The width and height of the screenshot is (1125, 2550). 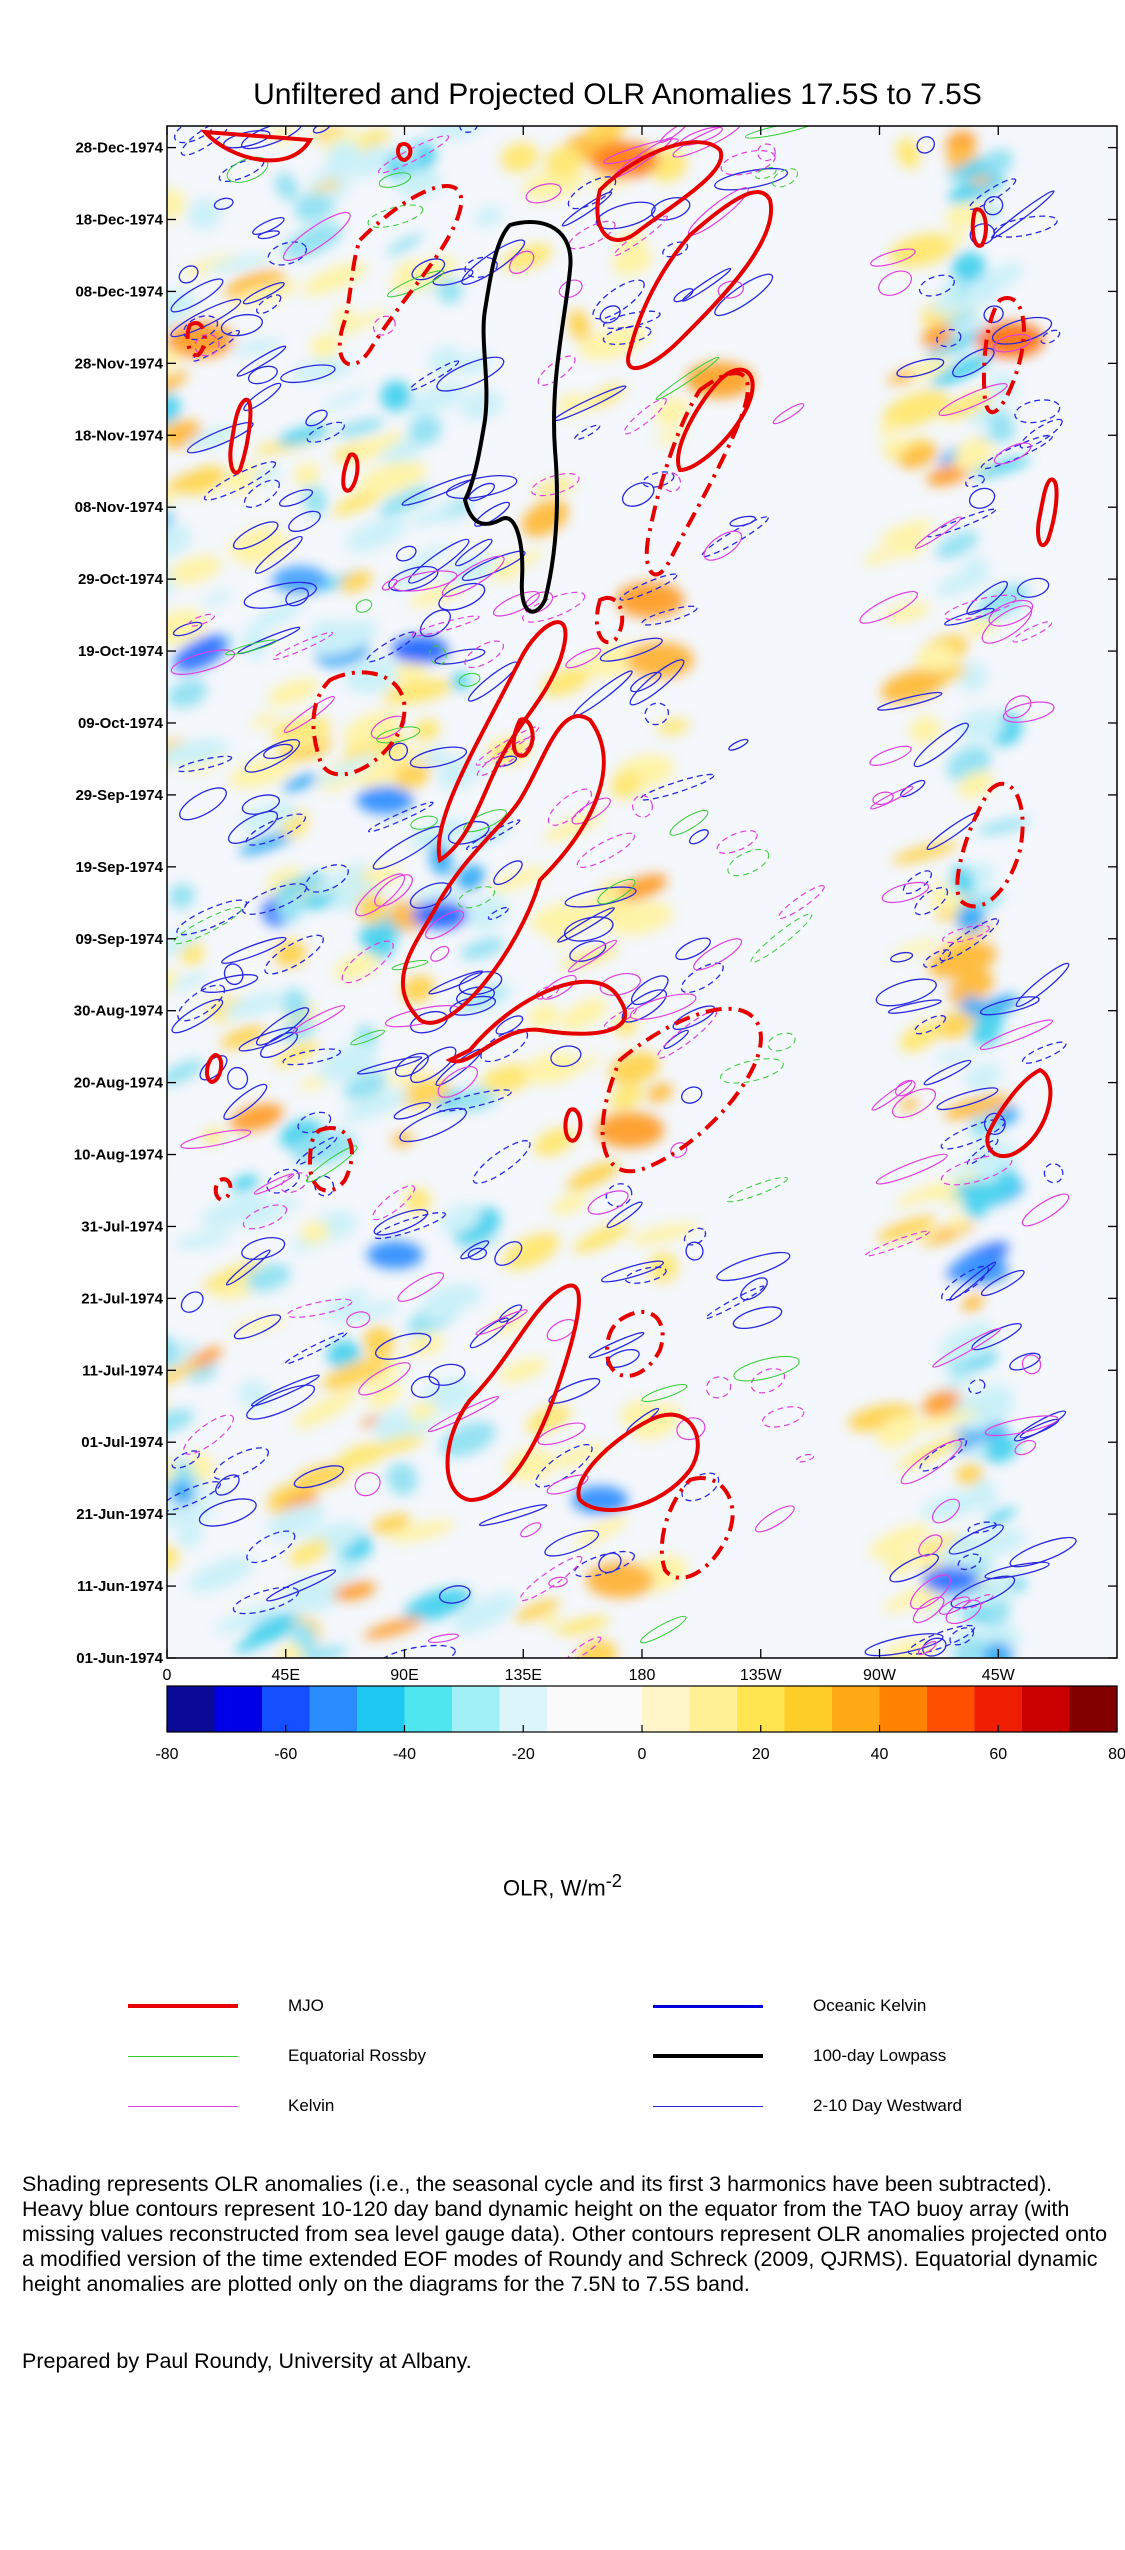 What do you see at coordinates (119, 148) in the screenshot?
I see `y-tick-label: 28-Dec-1974` at bounding box center [119, 148].